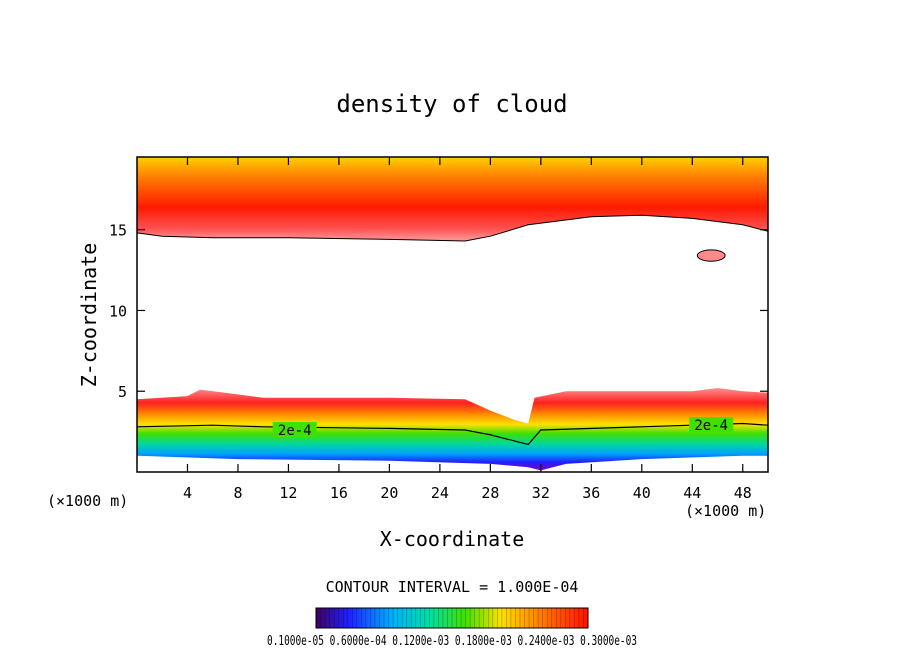  I want to click on x-tick-label: 8, so click(237, 493).